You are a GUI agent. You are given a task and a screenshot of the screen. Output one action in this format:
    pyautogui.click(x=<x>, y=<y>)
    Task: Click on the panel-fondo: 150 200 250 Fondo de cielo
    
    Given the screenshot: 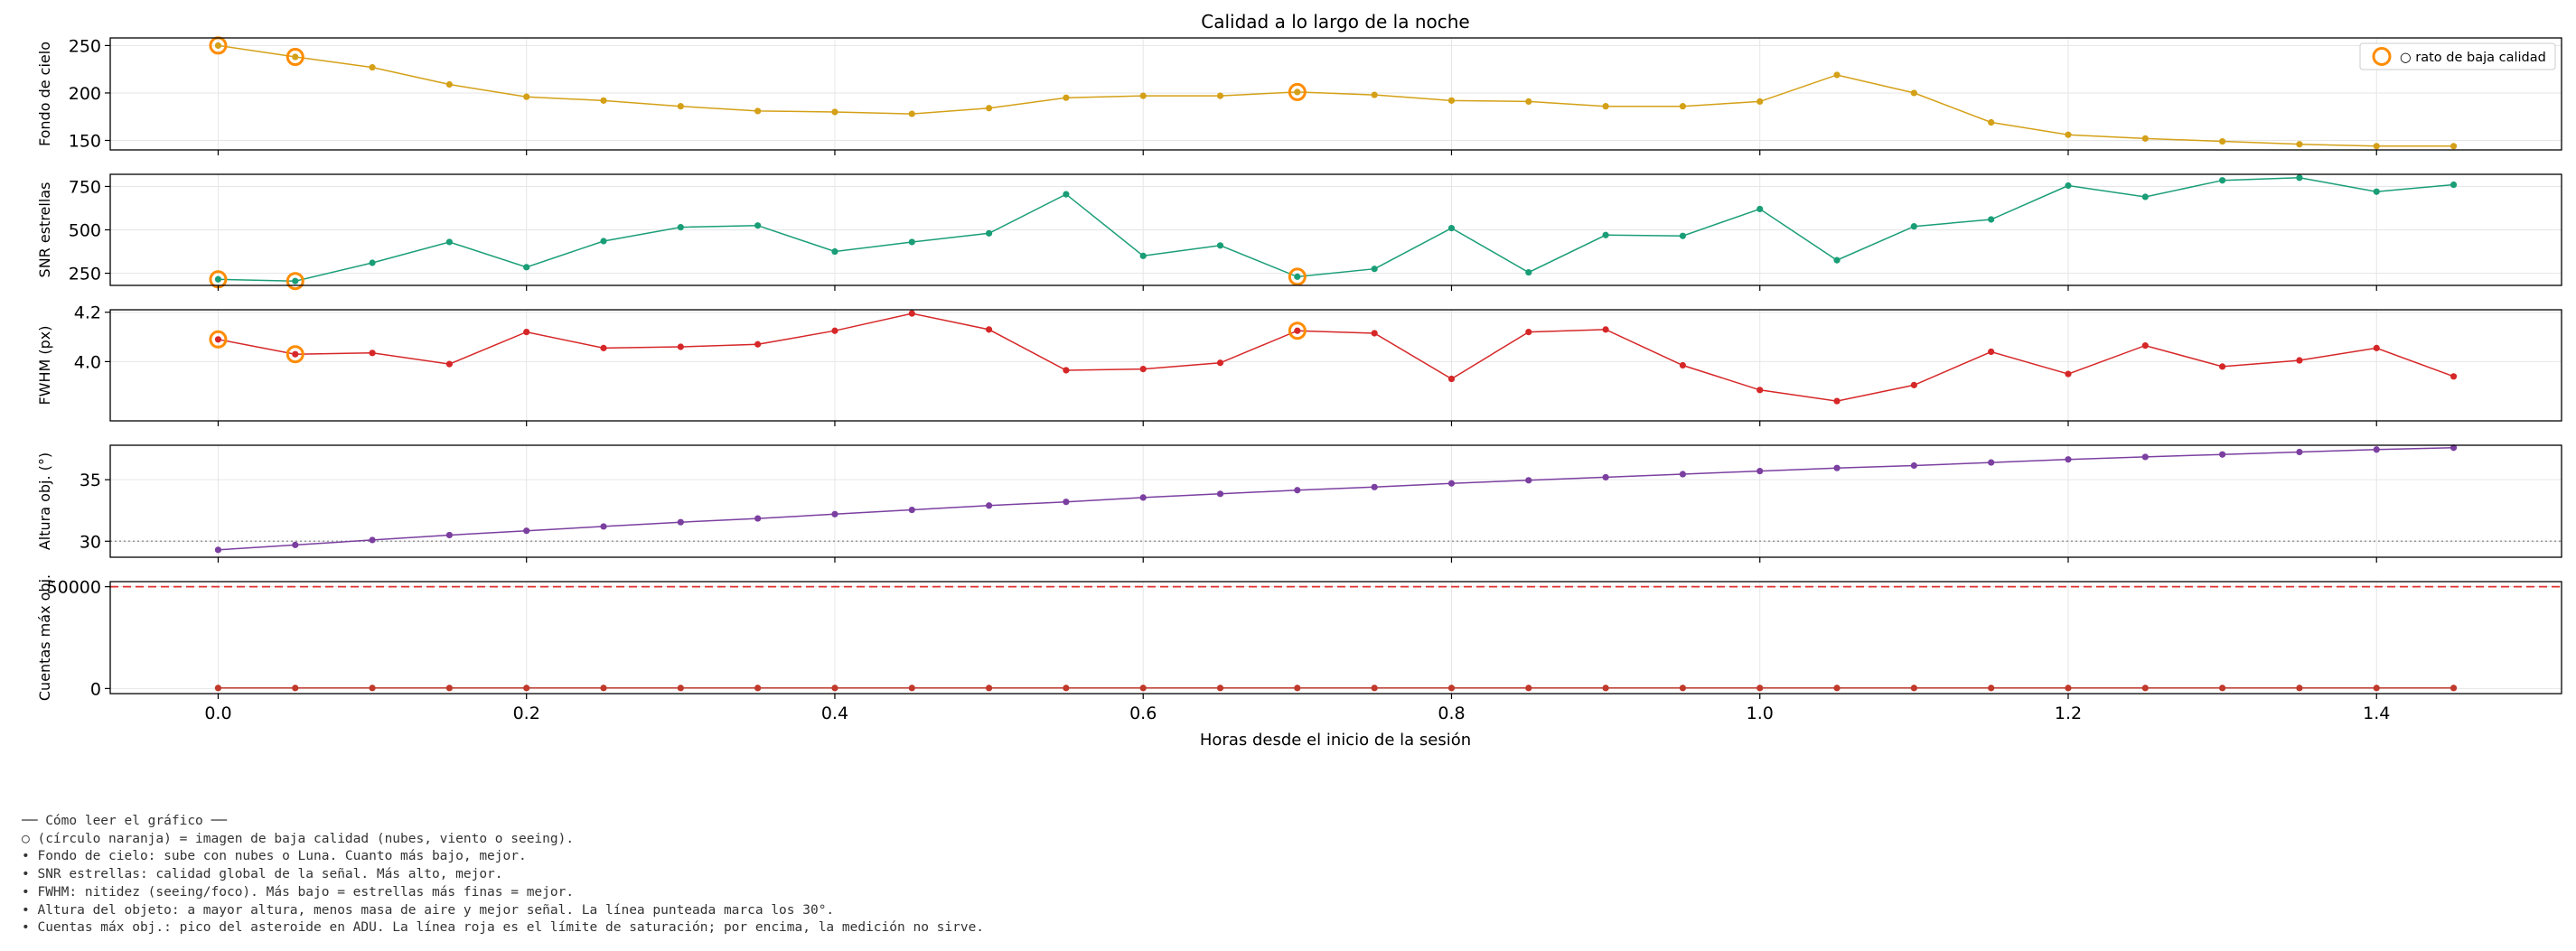 What is the action you would take?
    pyautogui.click(x=1299, y=96)
    